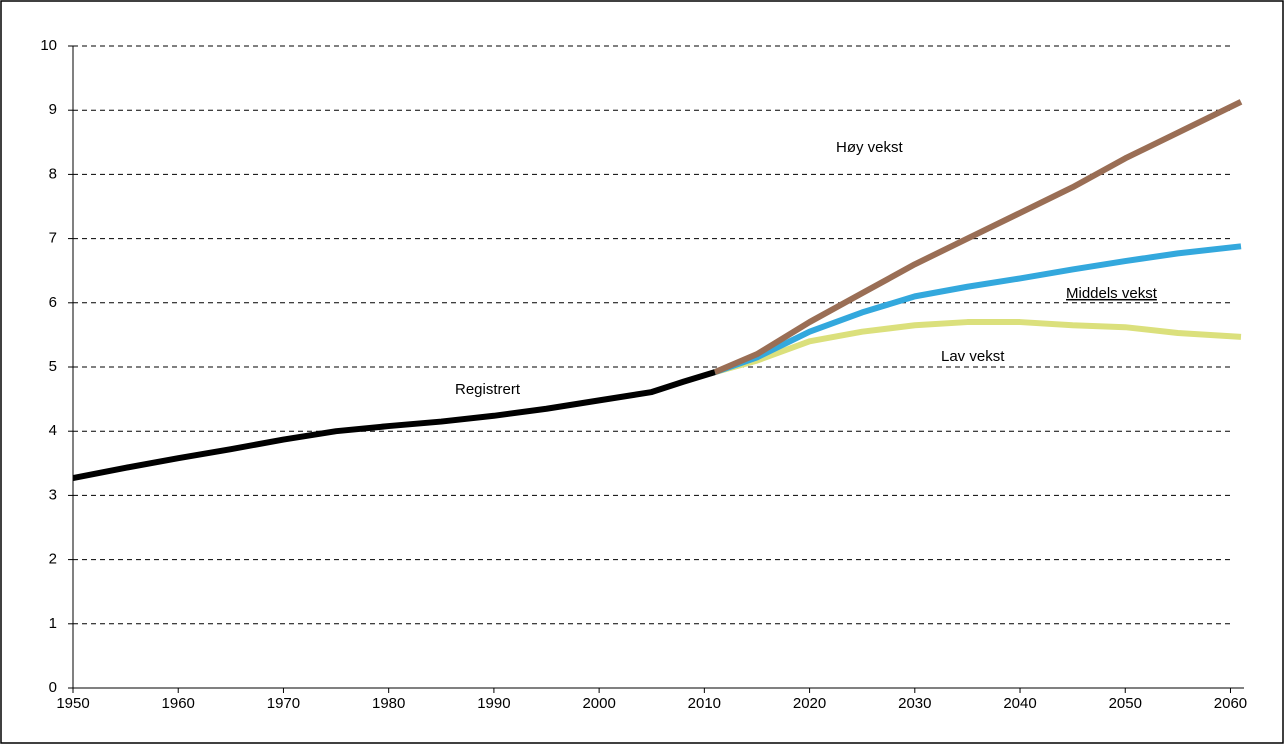 The height and width of the screenshot is (744, 1284). What do you see at coordinates (53, 623) in the screenshot?
I see `y-tick-label: 1` at bounding box center [53, 623].